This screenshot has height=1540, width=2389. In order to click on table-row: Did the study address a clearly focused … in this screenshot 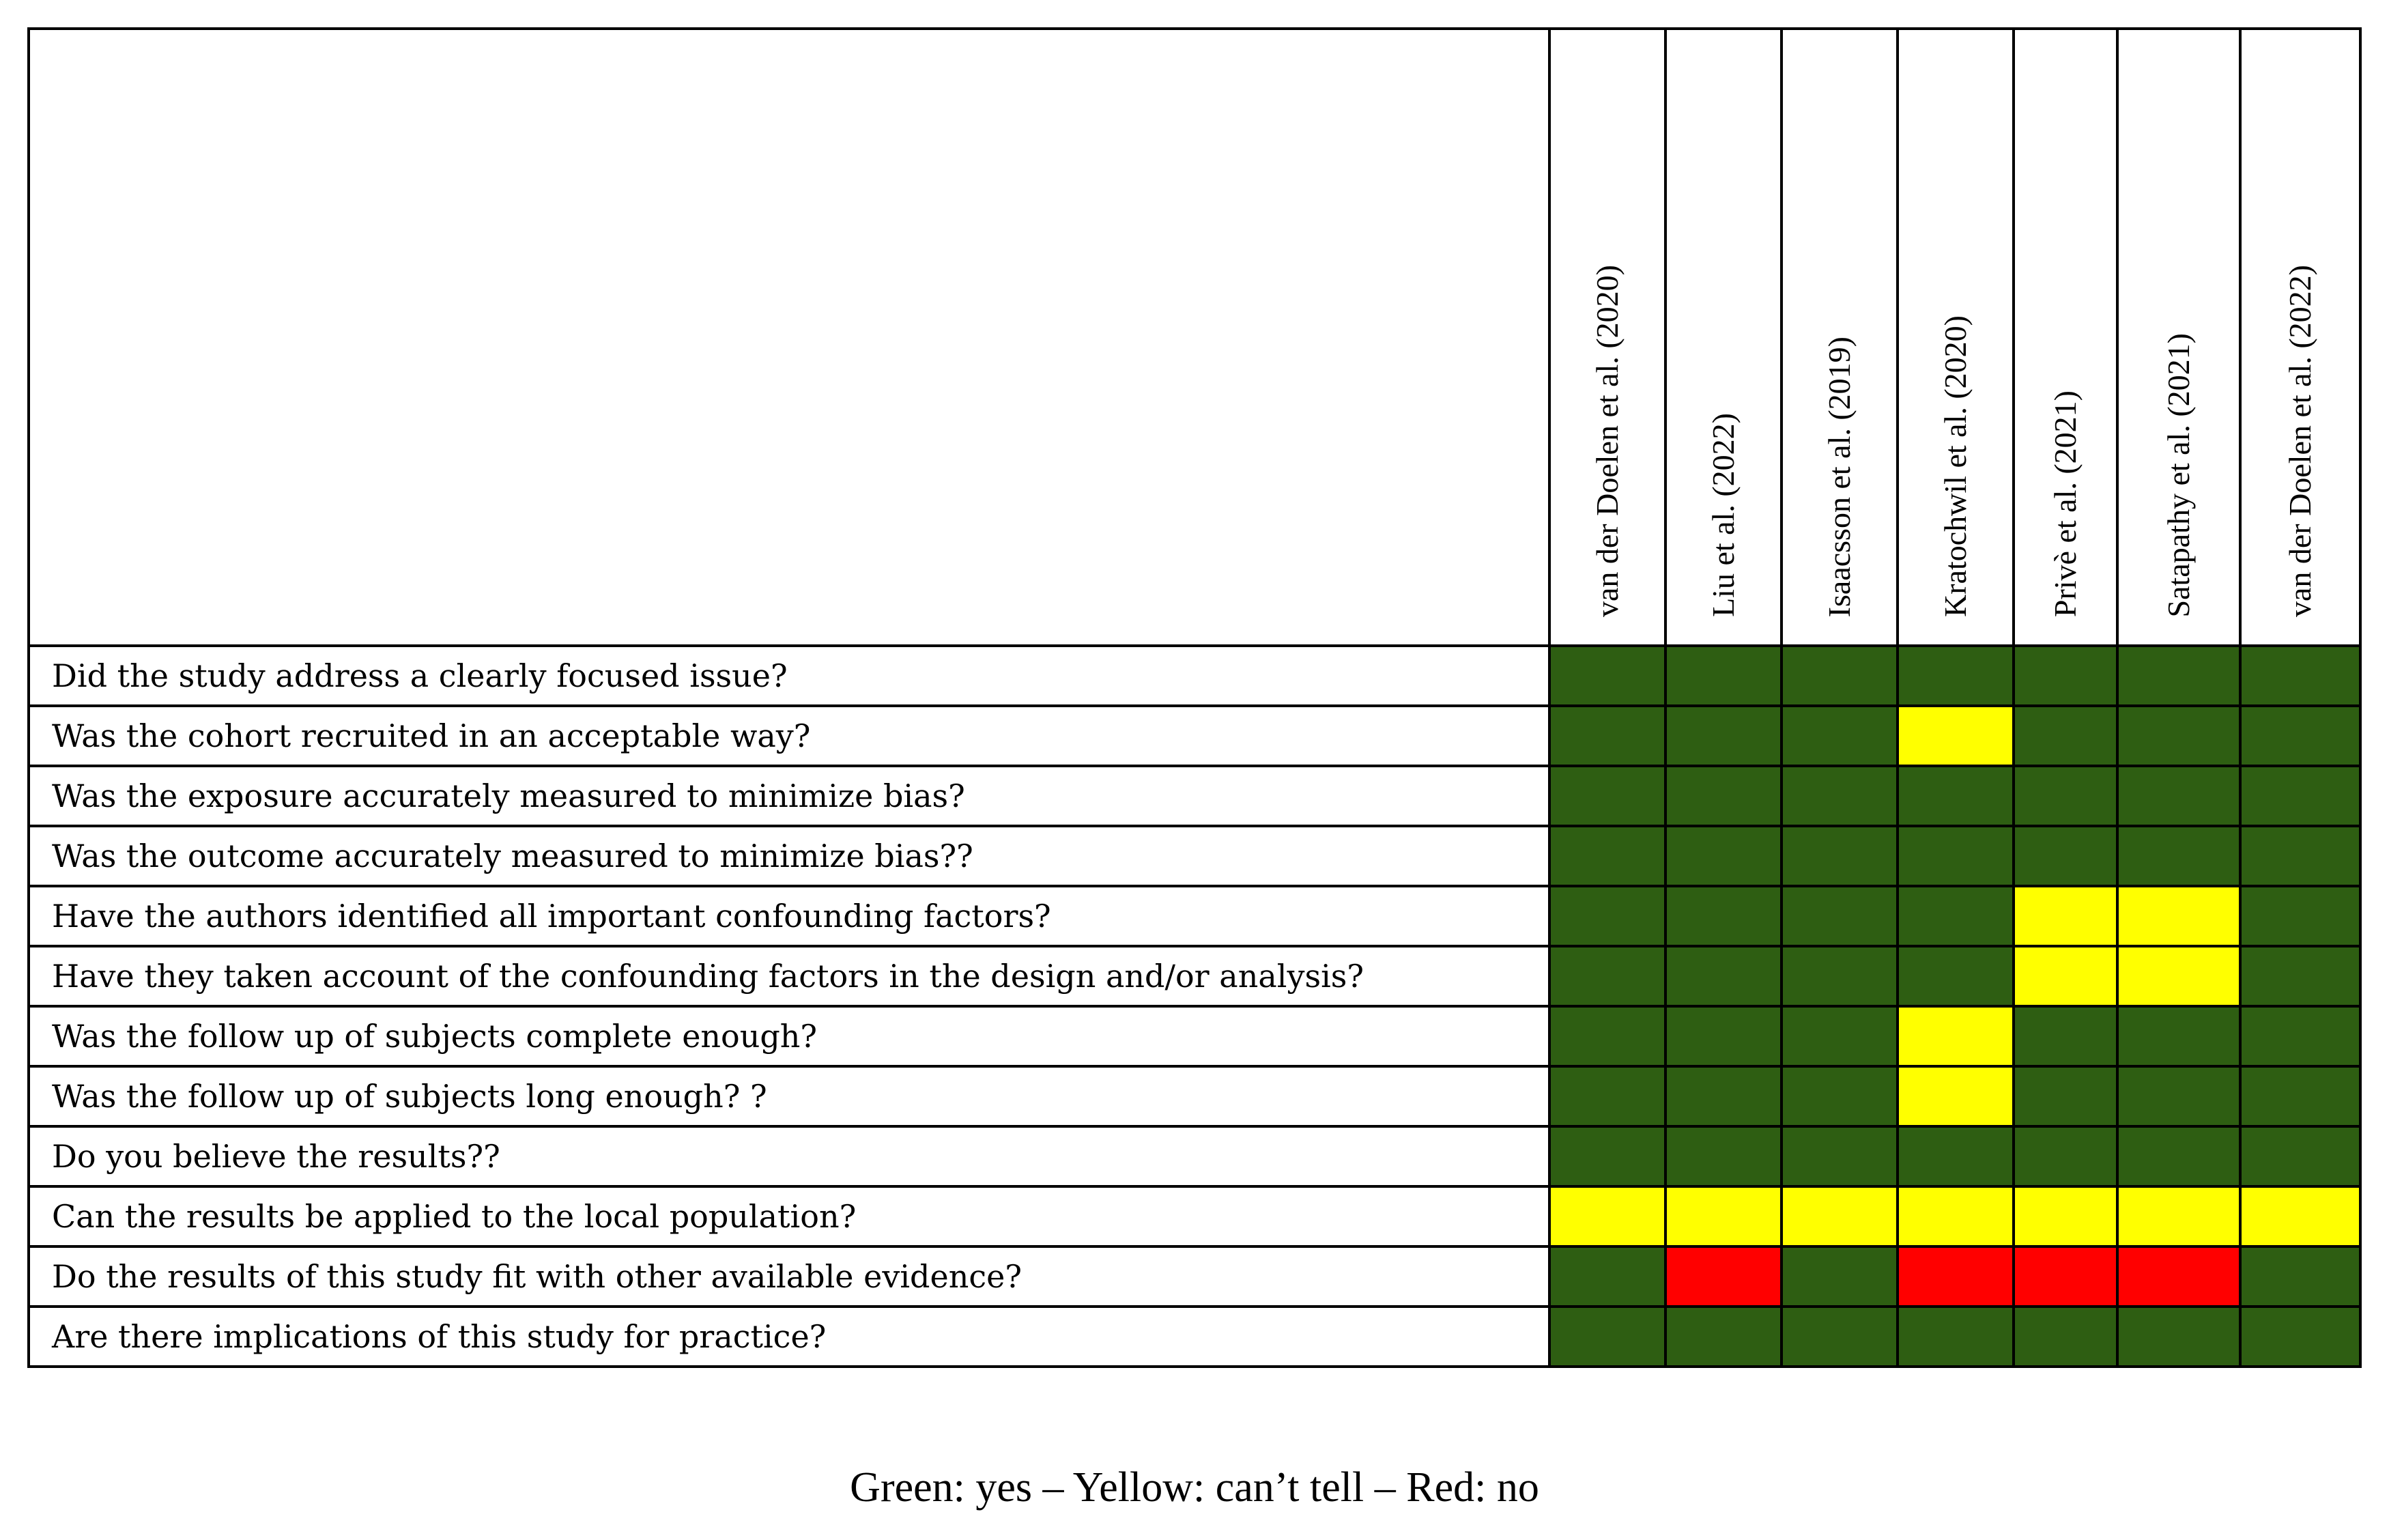, I will do `click(1194, 675)`.